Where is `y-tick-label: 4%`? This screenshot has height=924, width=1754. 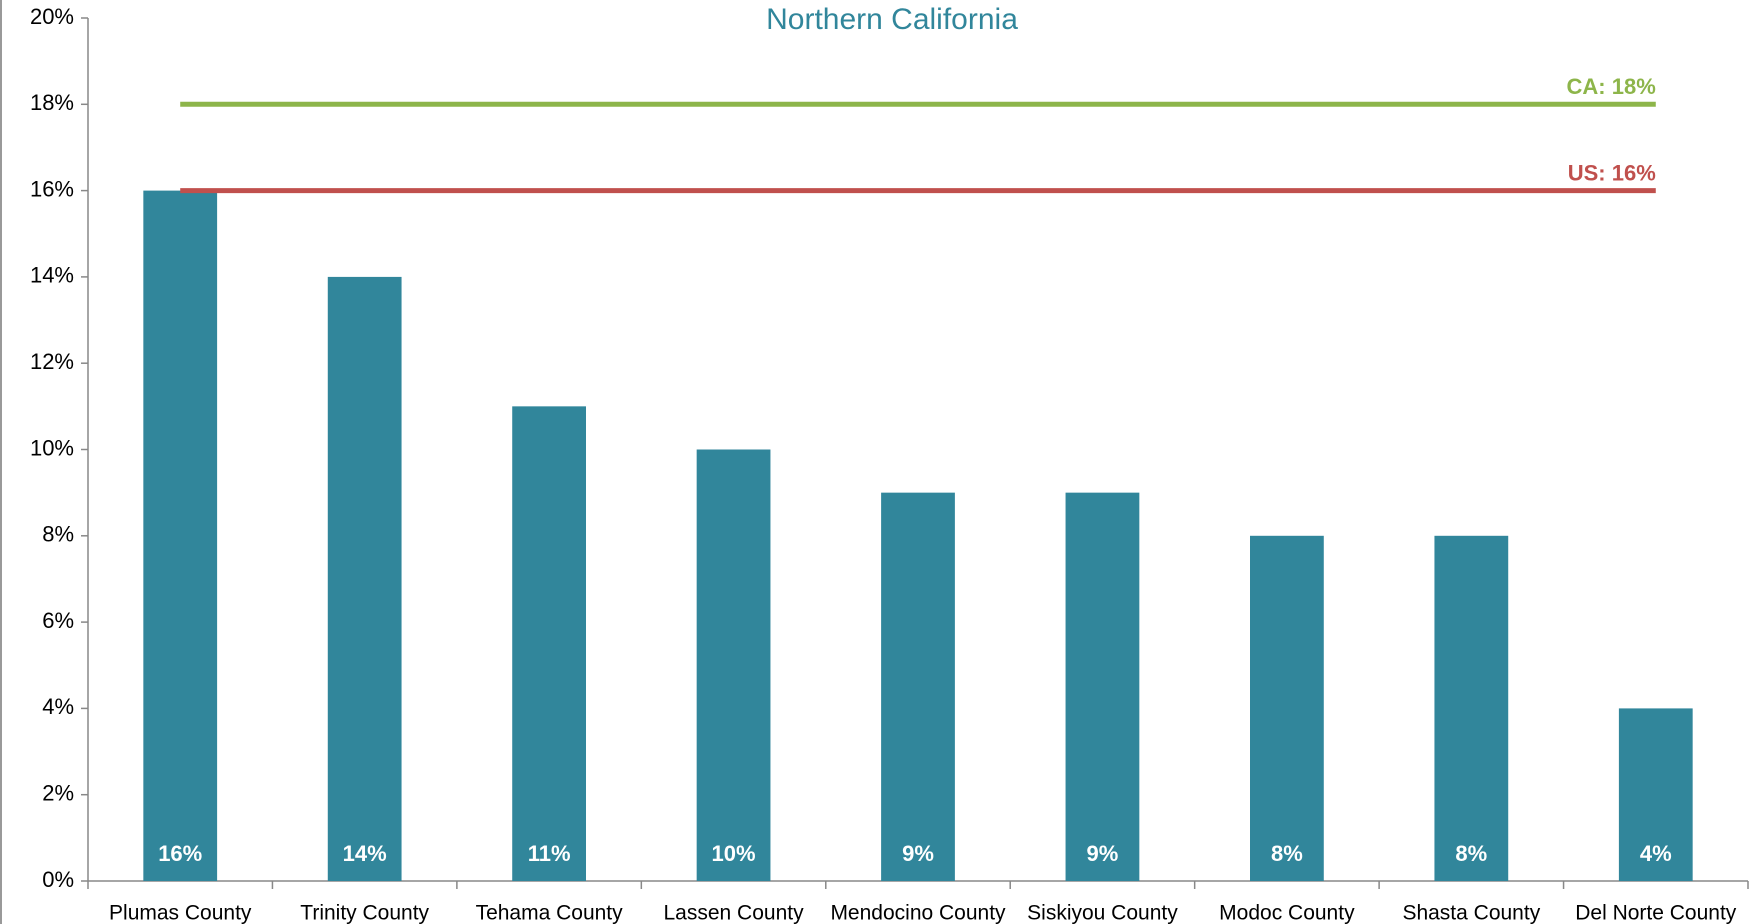
y-tick-label: 4% is located at coordinates (58, 706).